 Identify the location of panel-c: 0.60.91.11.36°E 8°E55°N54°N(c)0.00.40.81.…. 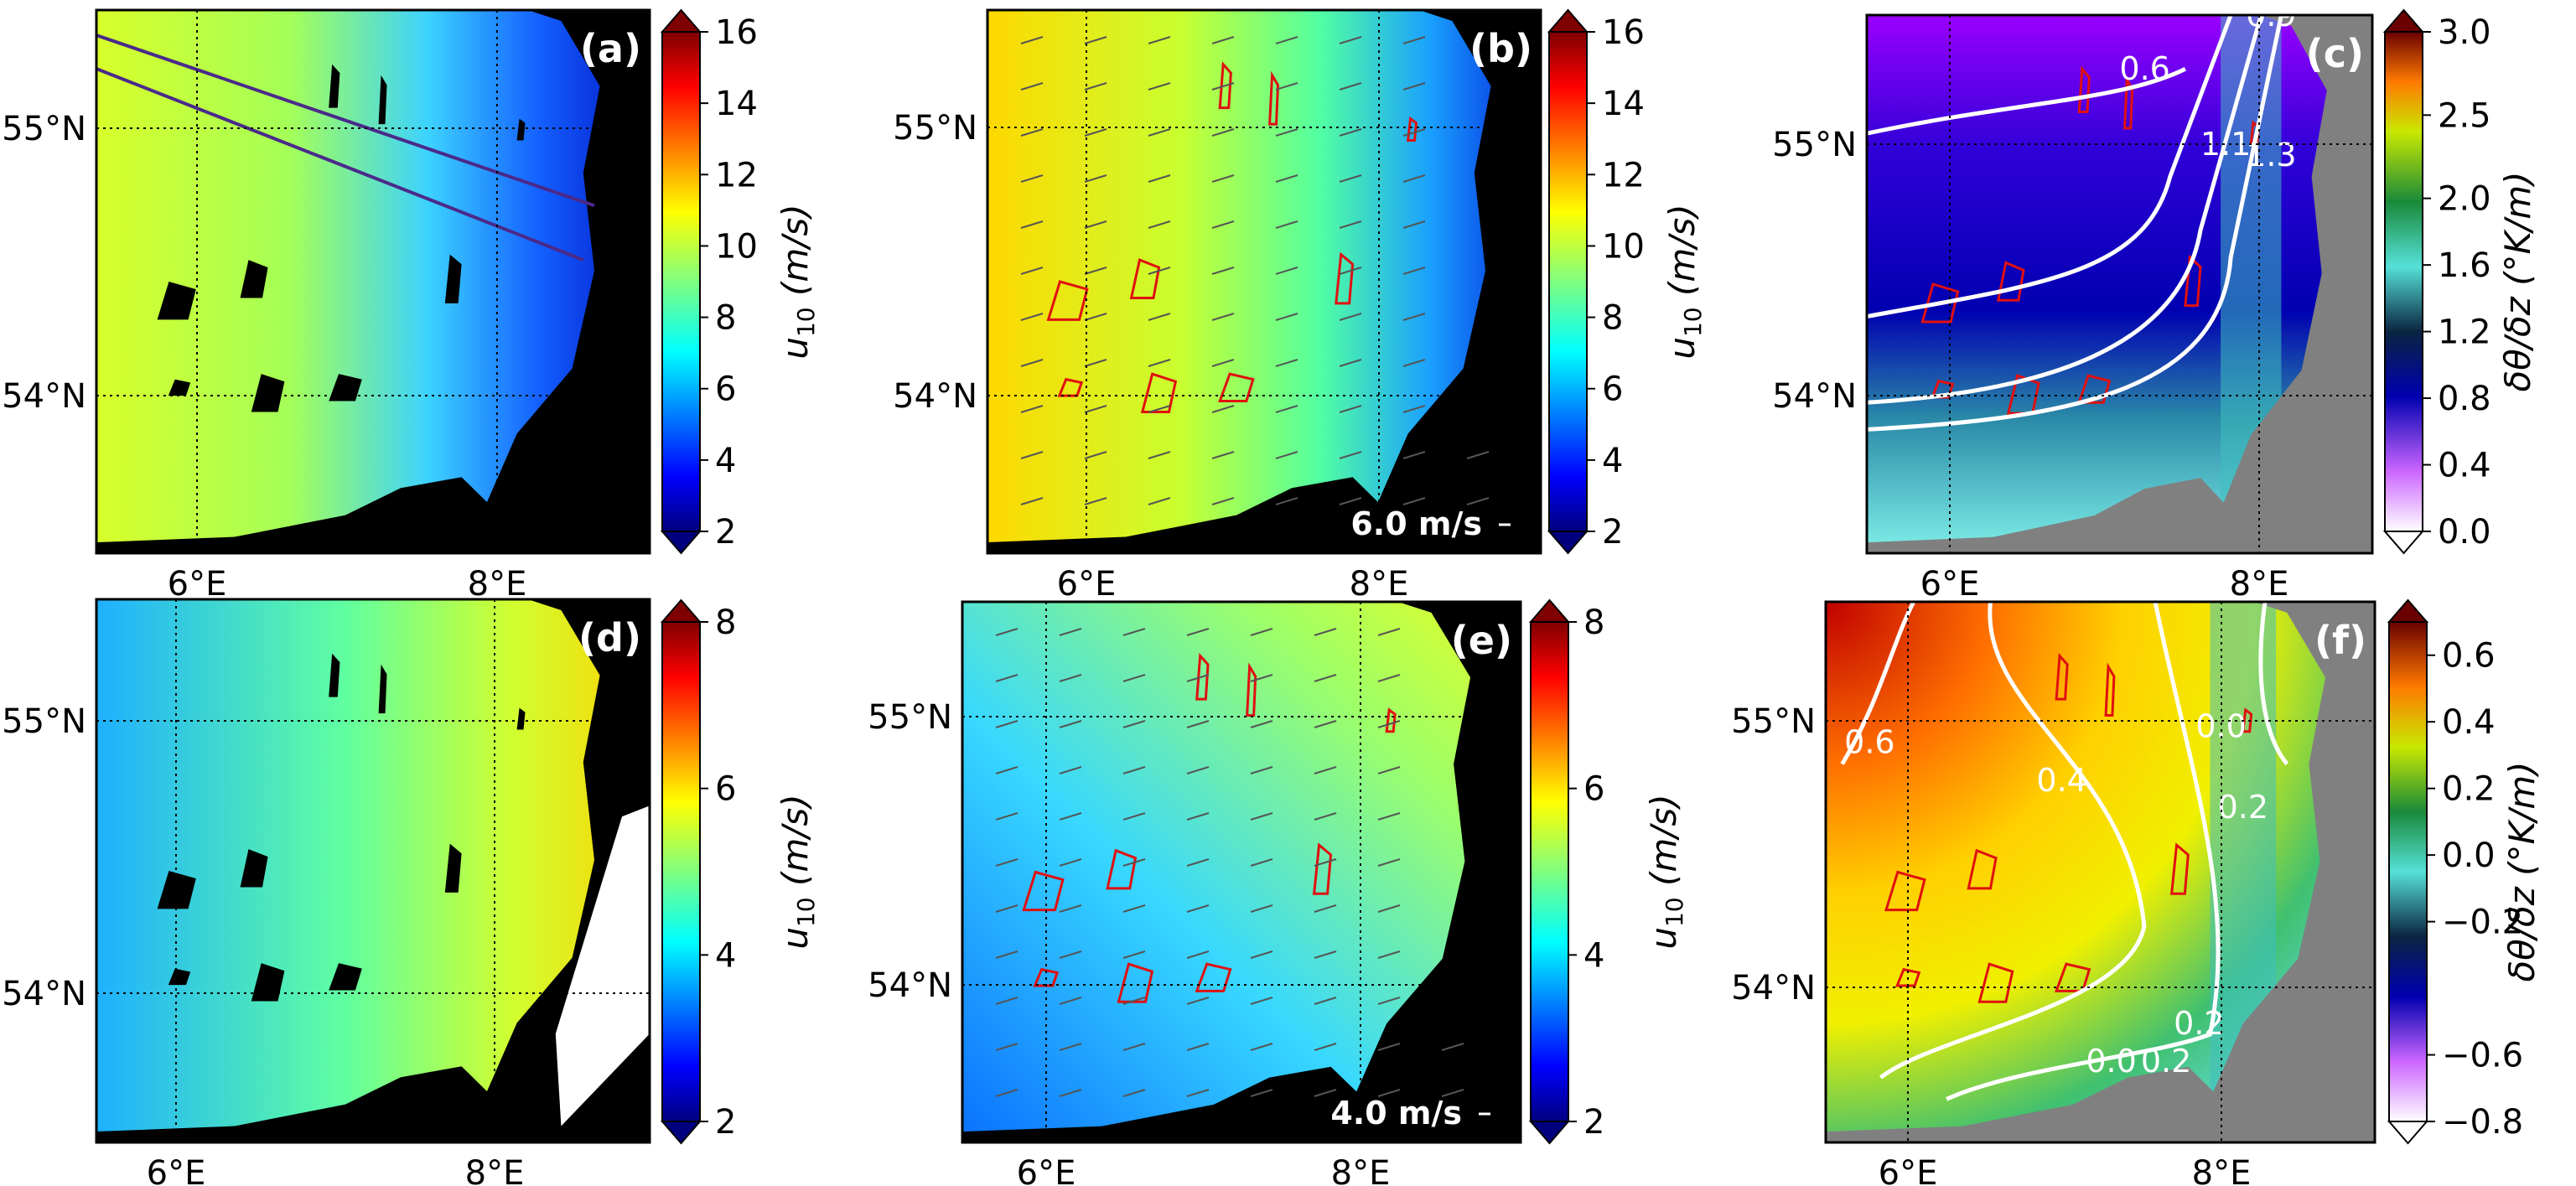
(2155, 306).